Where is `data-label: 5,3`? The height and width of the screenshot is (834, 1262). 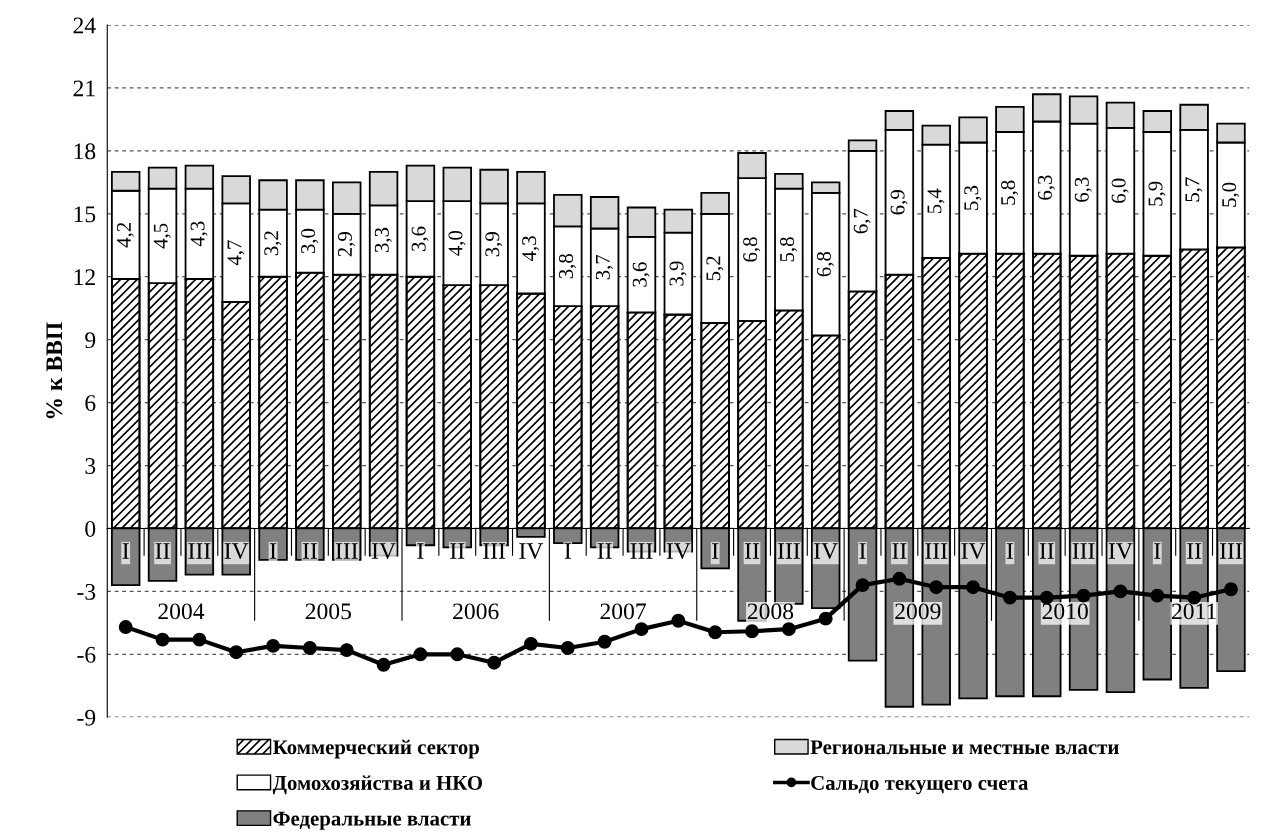 data-label: 5,3 is located at coordinates (973, 197).